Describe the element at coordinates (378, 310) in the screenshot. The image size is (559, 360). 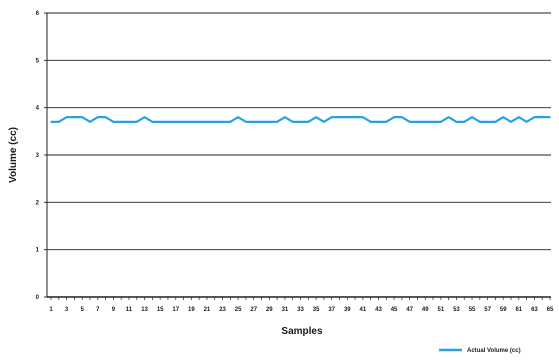
I see `x-tick-label: 43` at that location.